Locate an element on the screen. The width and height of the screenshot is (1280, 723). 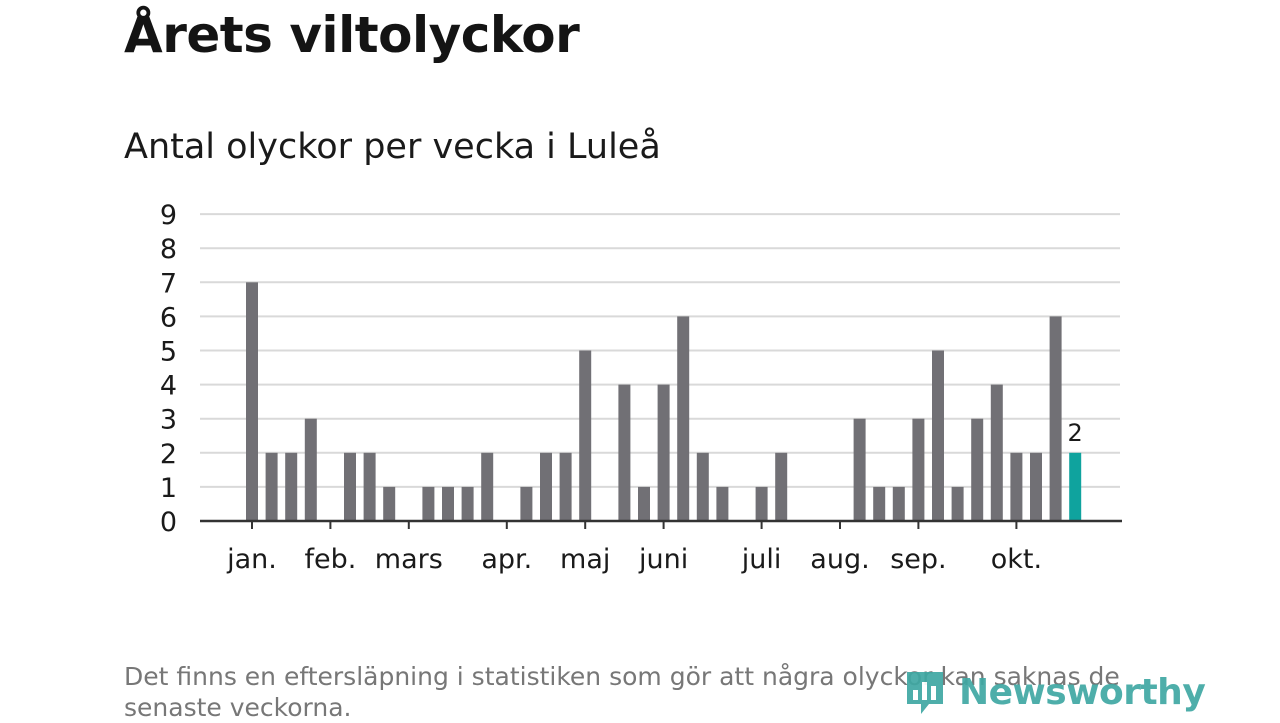
y-tick-label: 0 is located at coordinates (168, 522).